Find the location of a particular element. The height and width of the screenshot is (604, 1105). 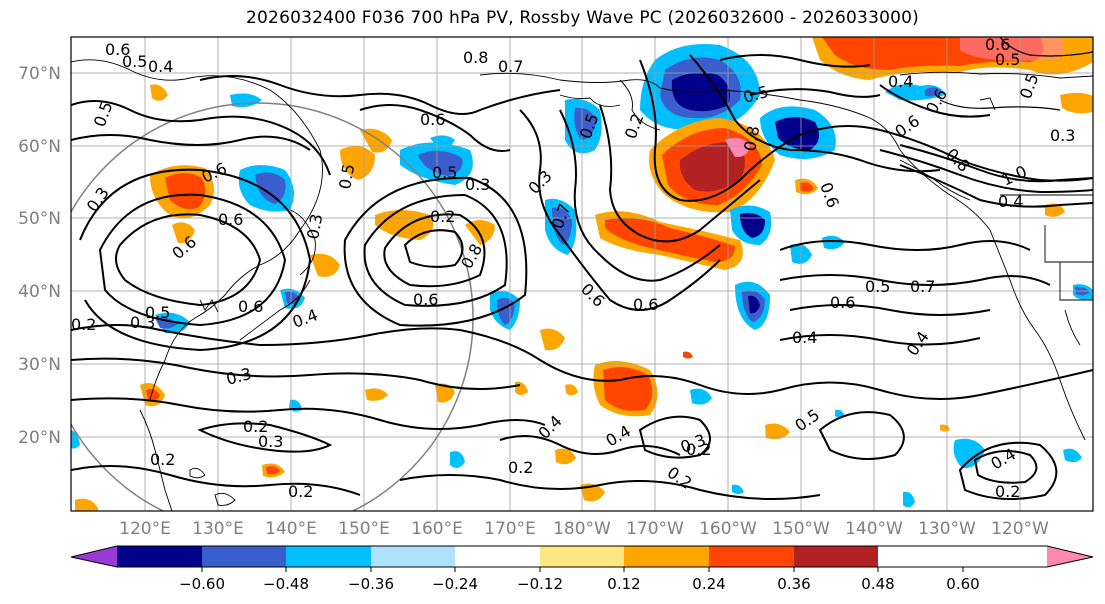

colorbar-tick-label: 0.24 is located at coordinates (708, 584).